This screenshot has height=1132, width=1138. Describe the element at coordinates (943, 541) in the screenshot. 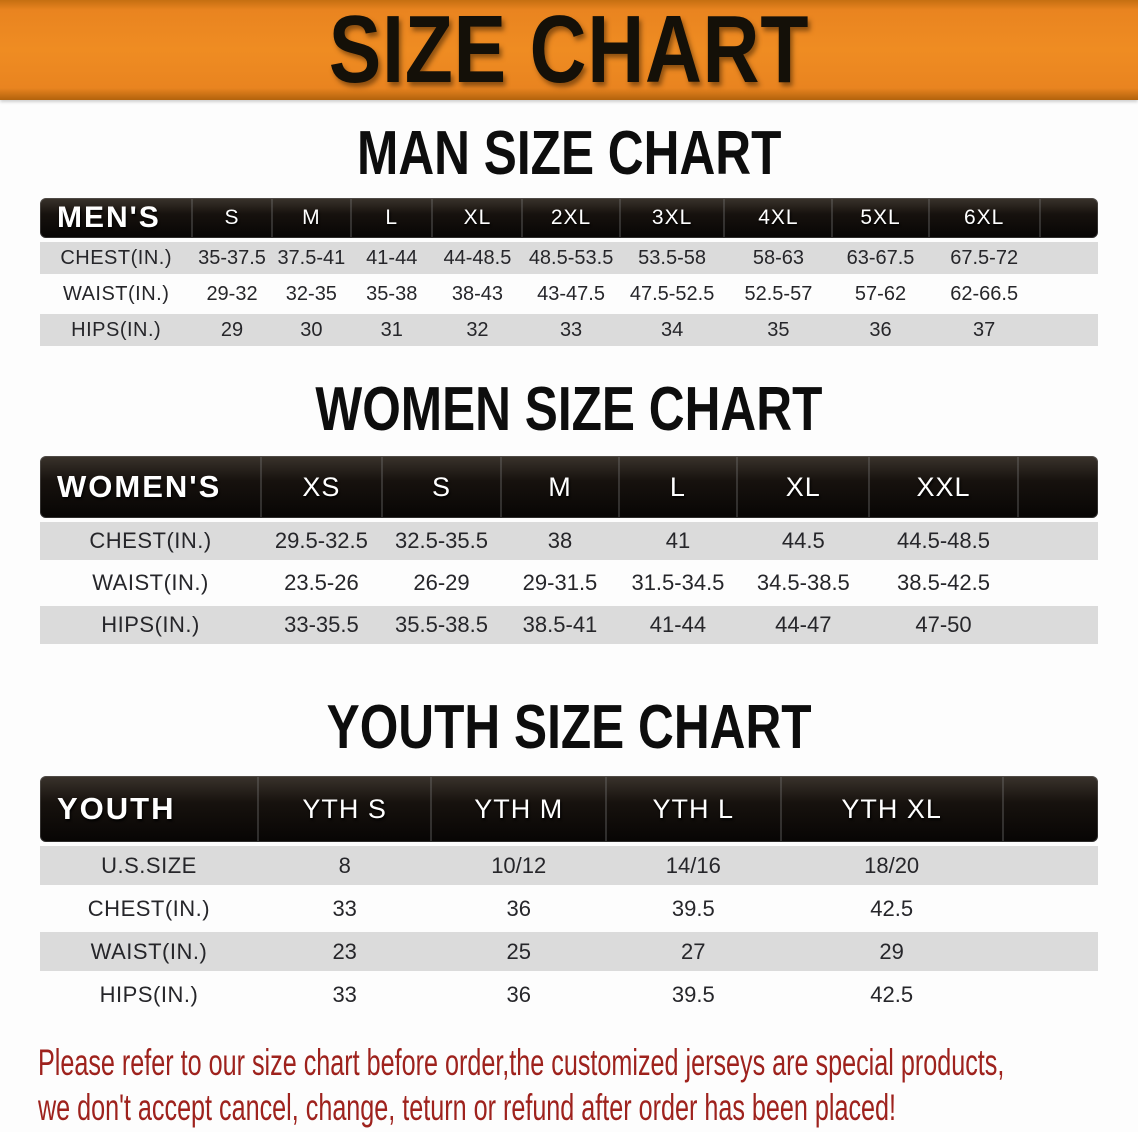

I see `size-value-cell: 44.5-48.5` at that location.